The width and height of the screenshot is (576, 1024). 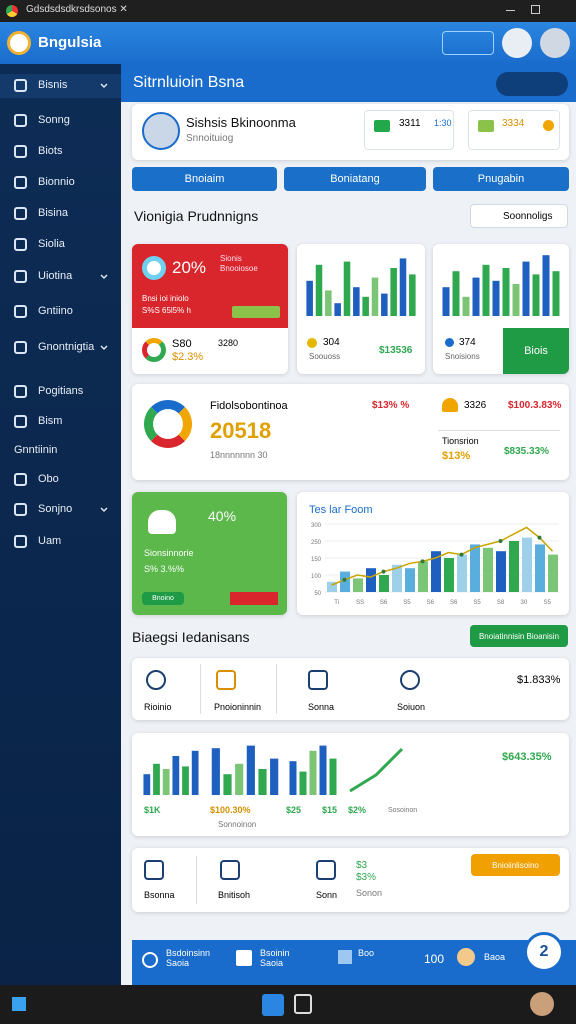 I want to click on sidebar-item: Obo, so click(x=48, y=479).